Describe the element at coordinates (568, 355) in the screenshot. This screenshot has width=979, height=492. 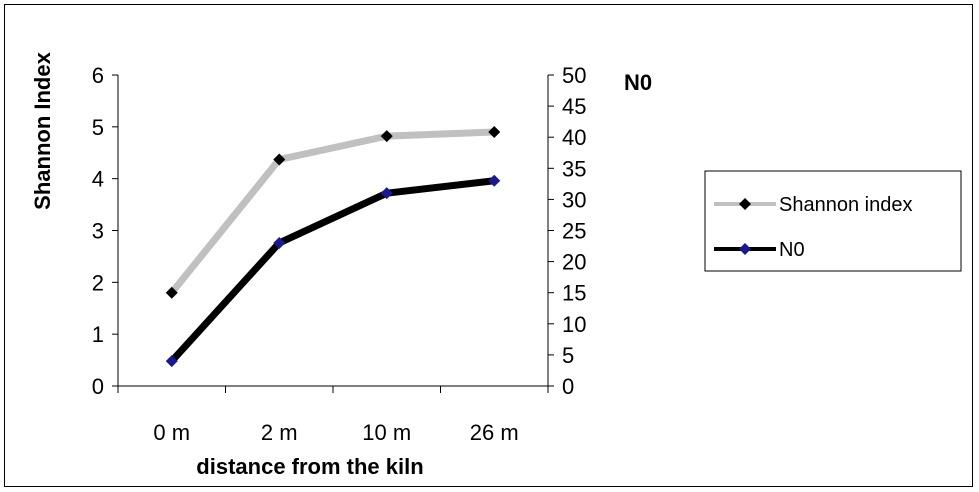
I see `y2-tick-label: 5` at that location.